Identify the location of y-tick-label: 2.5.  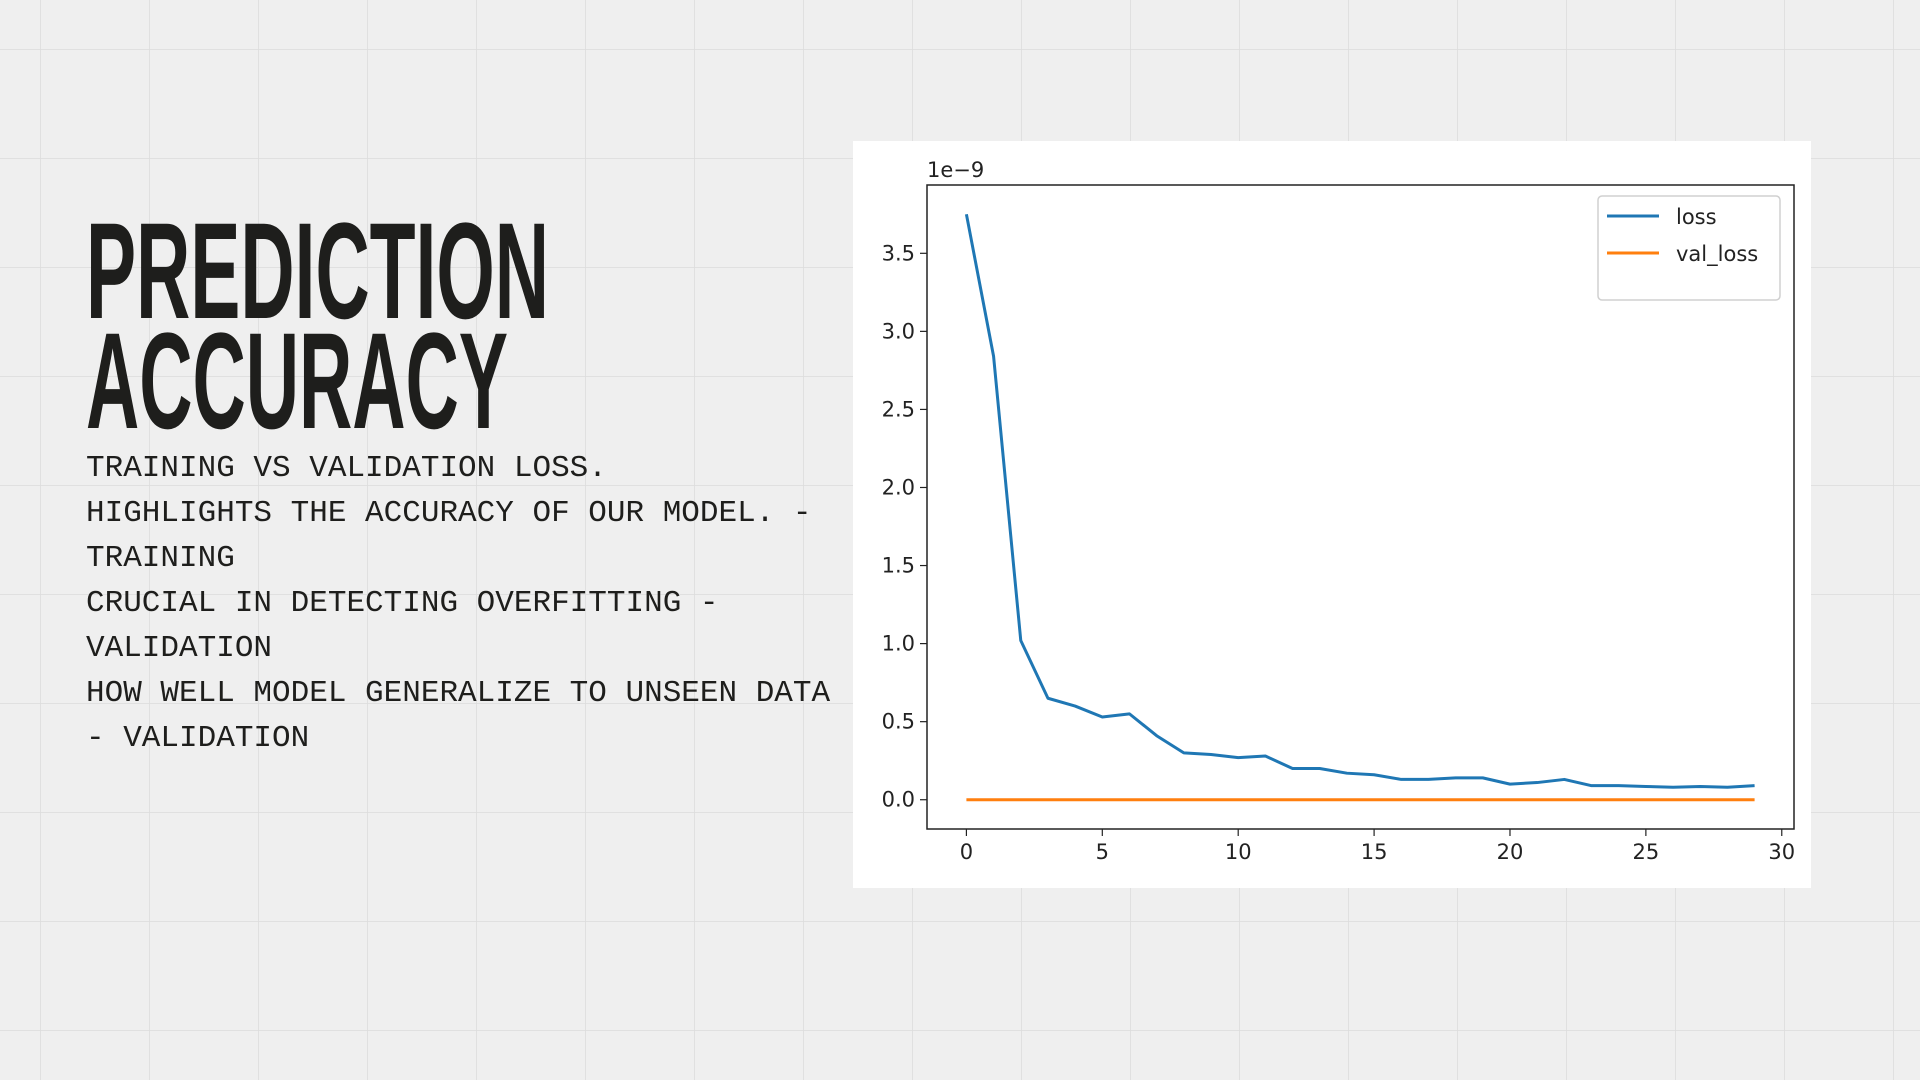
(898, 409).